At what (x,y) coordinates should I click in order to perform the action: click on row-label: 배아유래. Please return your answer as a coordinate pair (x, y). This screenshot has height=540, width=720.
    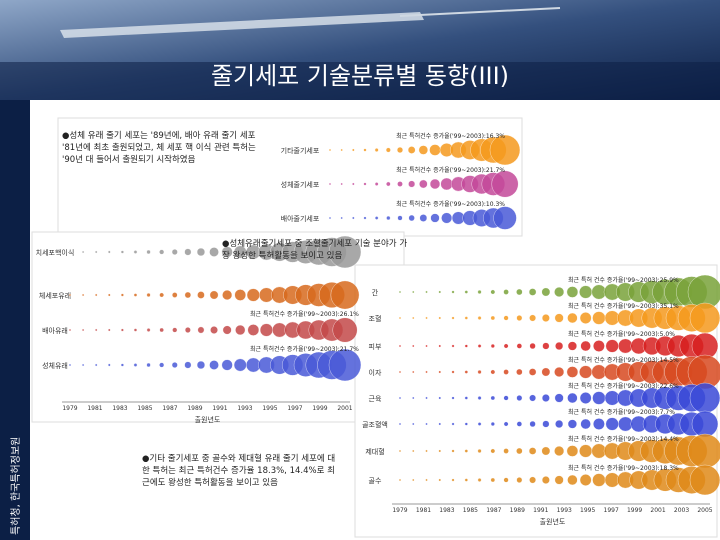
    Looking at the image, I should click on (55, 330).